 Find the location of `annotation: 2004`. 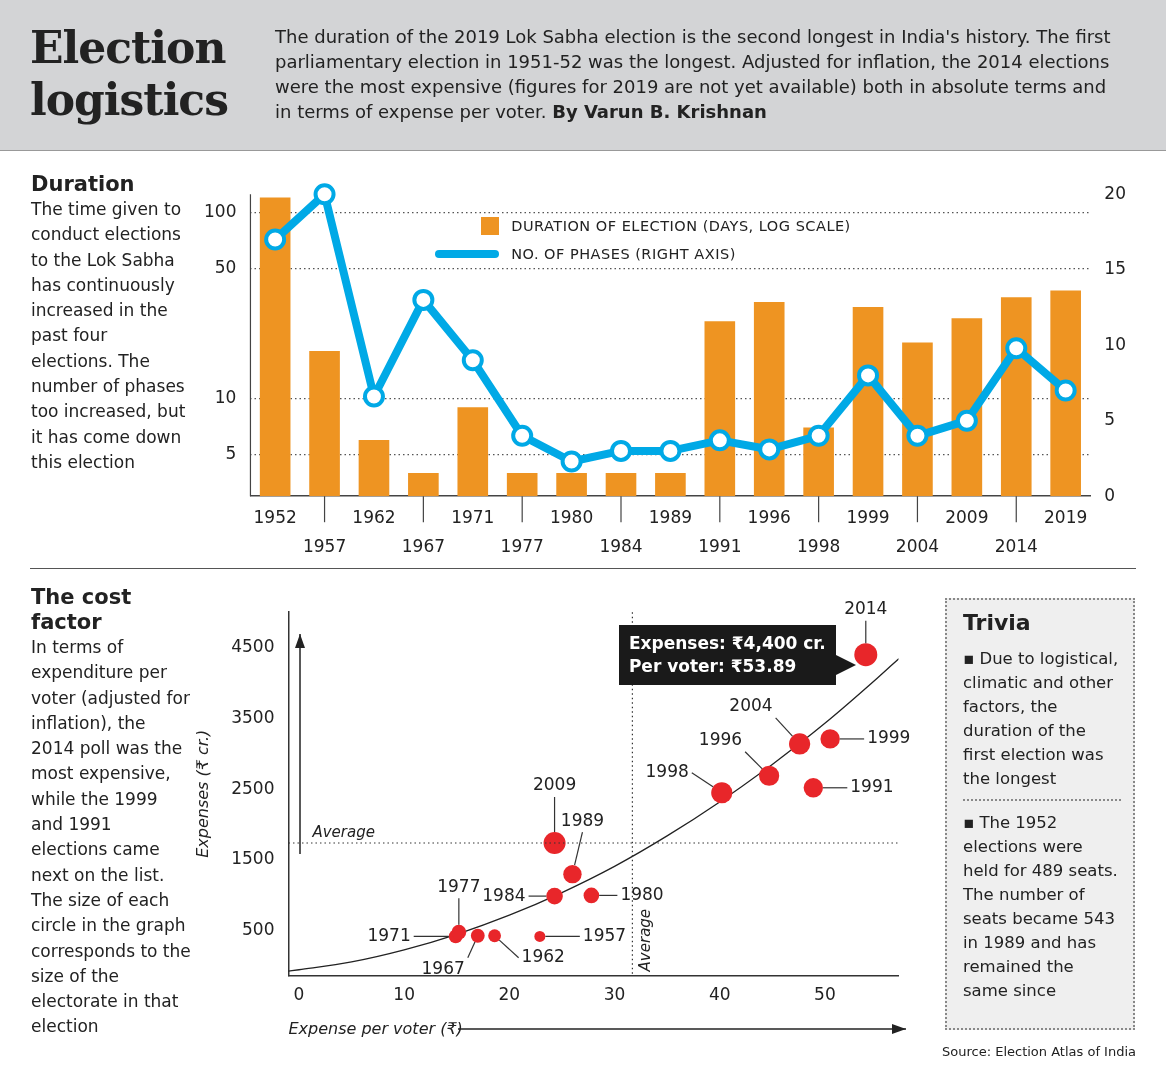

annotation: 2004 is located at coordinates (751, 705).